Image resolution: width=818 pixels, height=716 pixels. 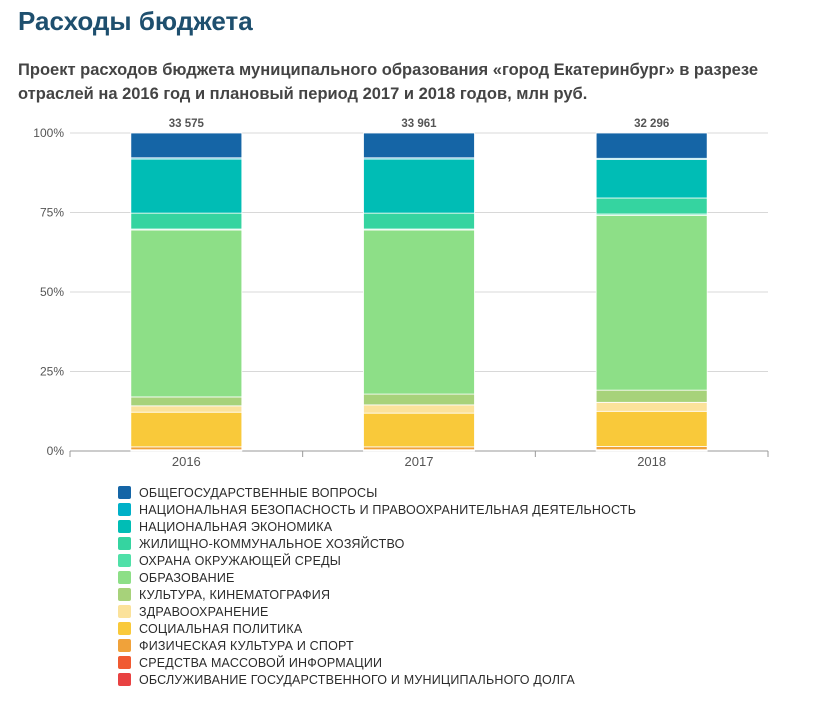 I want to click on y-tick-label: 0%, so click(x=56, y=451).